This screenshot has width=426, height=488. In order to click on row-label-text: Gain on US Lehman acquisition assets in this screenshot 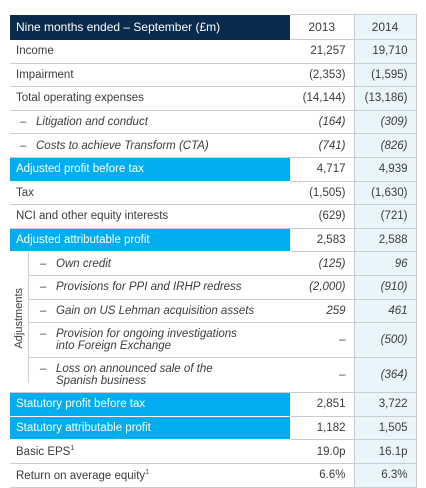, I will do `click(155, 310)`.